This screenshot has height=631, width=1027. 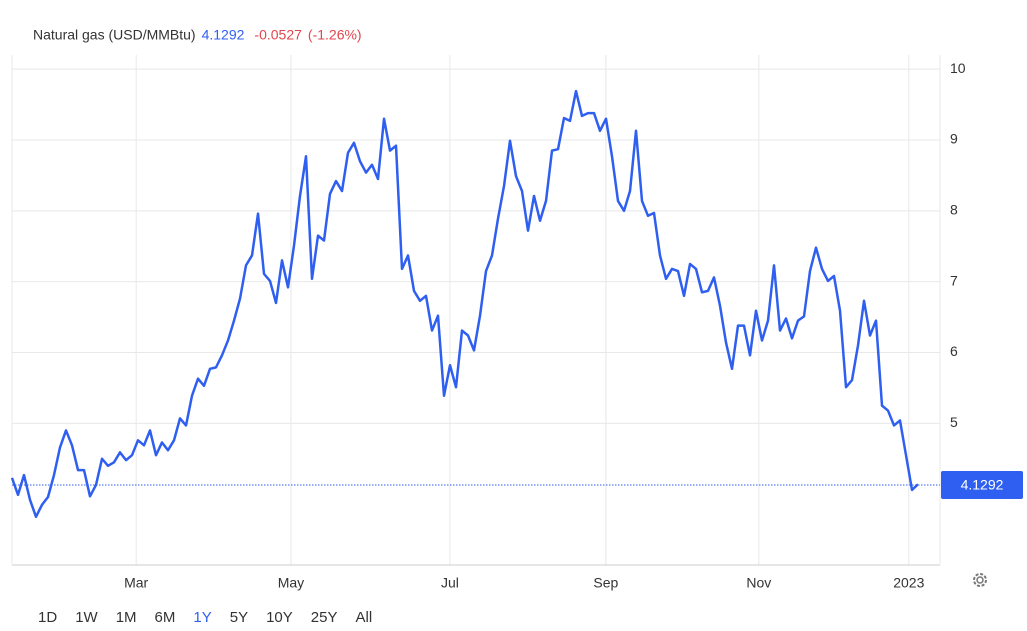 What do you see at coordinates (136, 583) in the screenshot?
I see `x-tick-label: Mar` at bounding box center [136, 583].